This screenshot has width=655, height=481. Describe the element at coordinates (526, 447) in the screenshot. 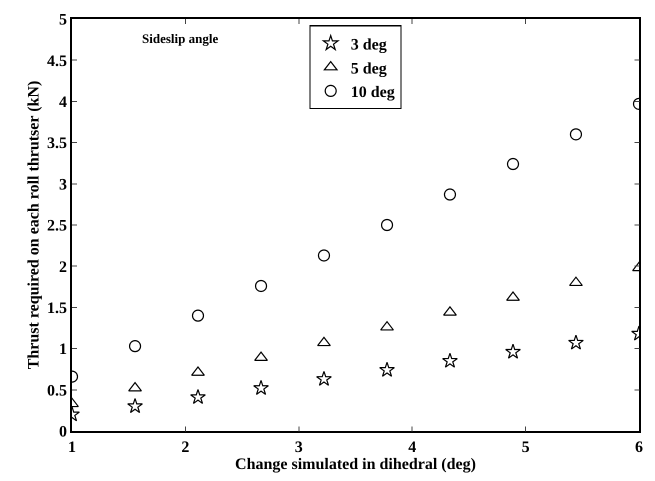

I see `x-tick-label: 5` at that location.